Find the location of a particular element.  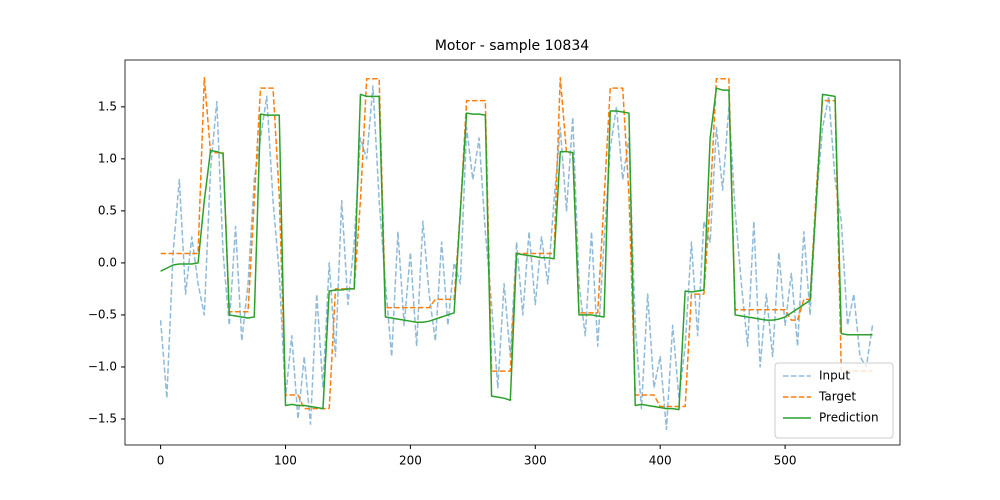

chart-title: Motor - sample 10834 is located at coordinates (512, 46).